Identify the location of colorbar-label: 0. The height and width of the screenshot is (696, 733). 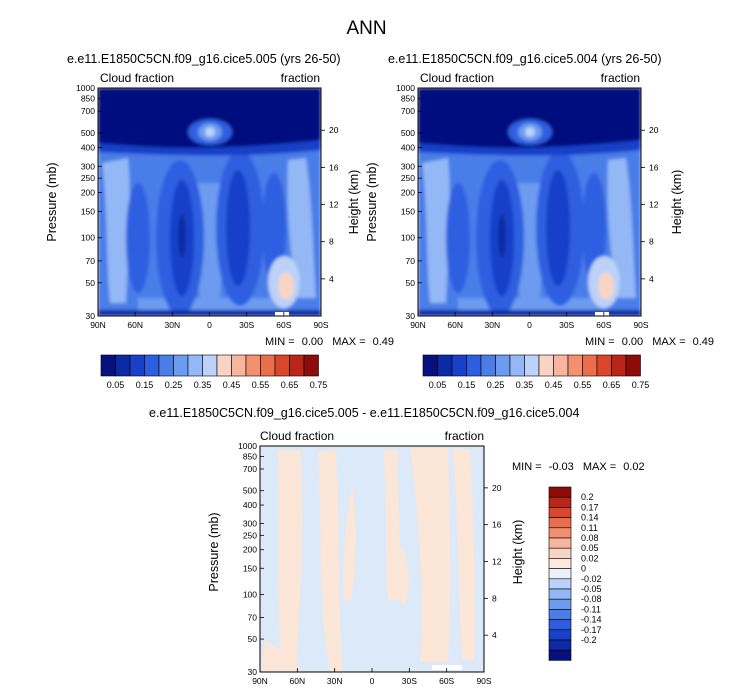
(583, 569).